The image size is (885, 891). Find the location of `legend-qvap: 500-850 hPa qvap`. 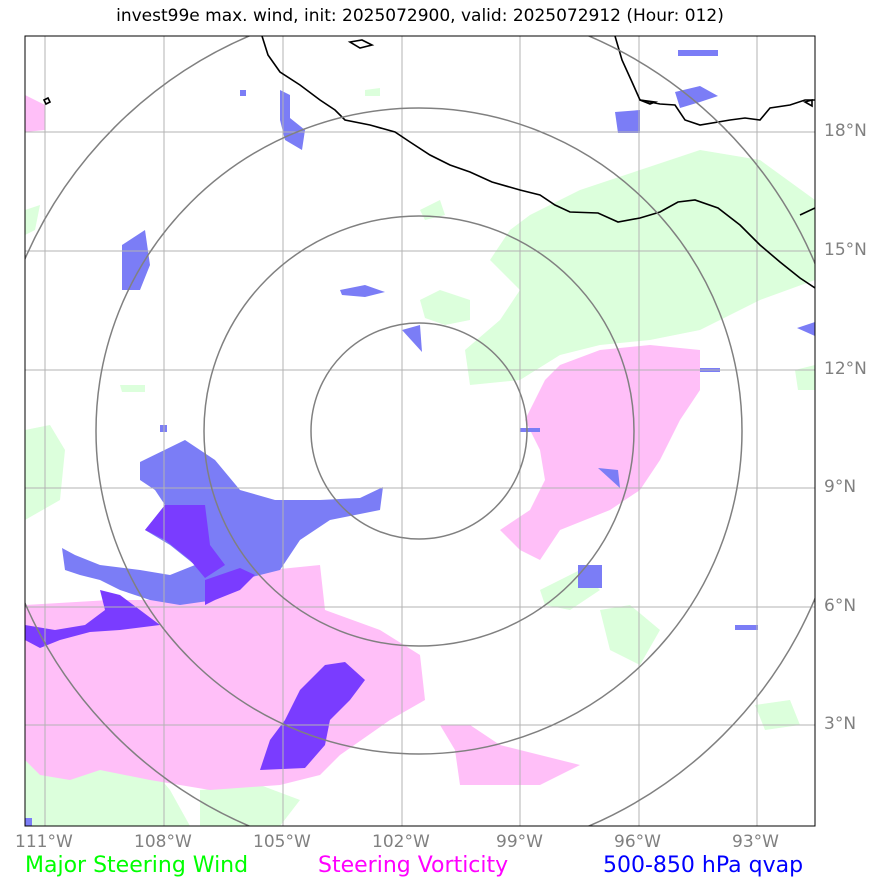

legend-qvap: 500-850 hPa qvap is located at coordinates (703, 865).